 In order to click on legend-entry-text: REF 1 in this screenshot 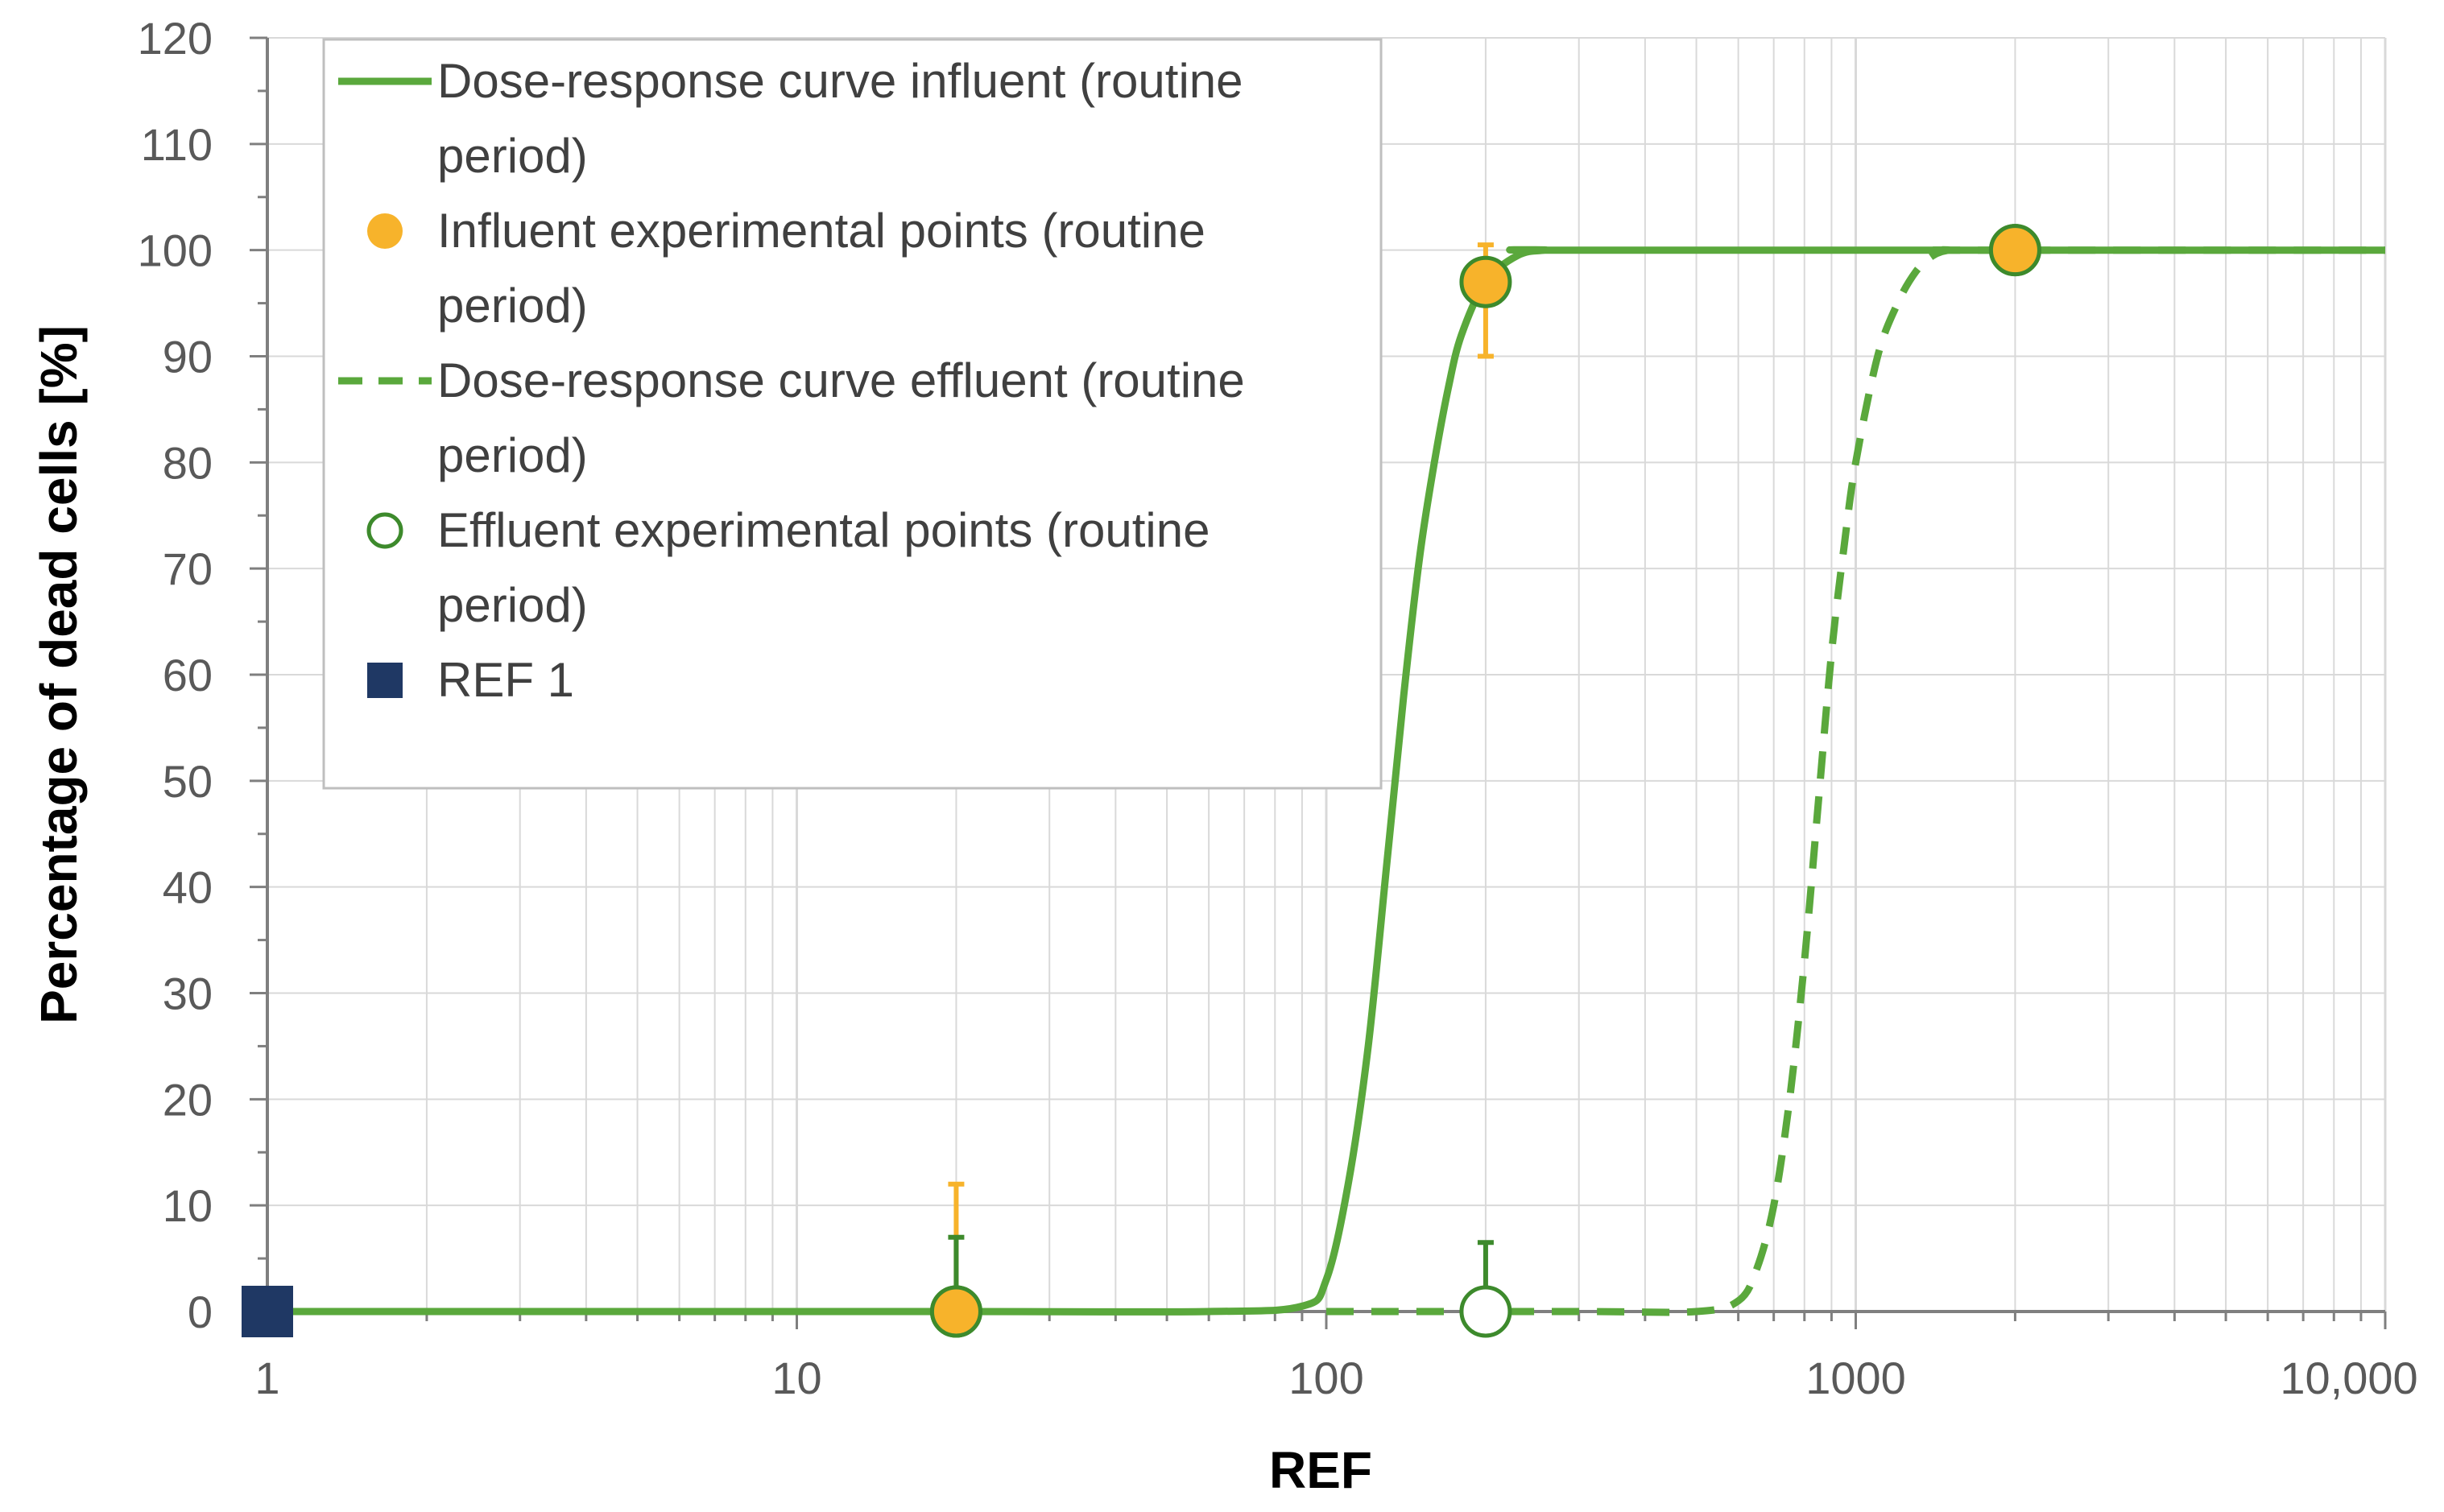, I will do `click(505, 680)`.